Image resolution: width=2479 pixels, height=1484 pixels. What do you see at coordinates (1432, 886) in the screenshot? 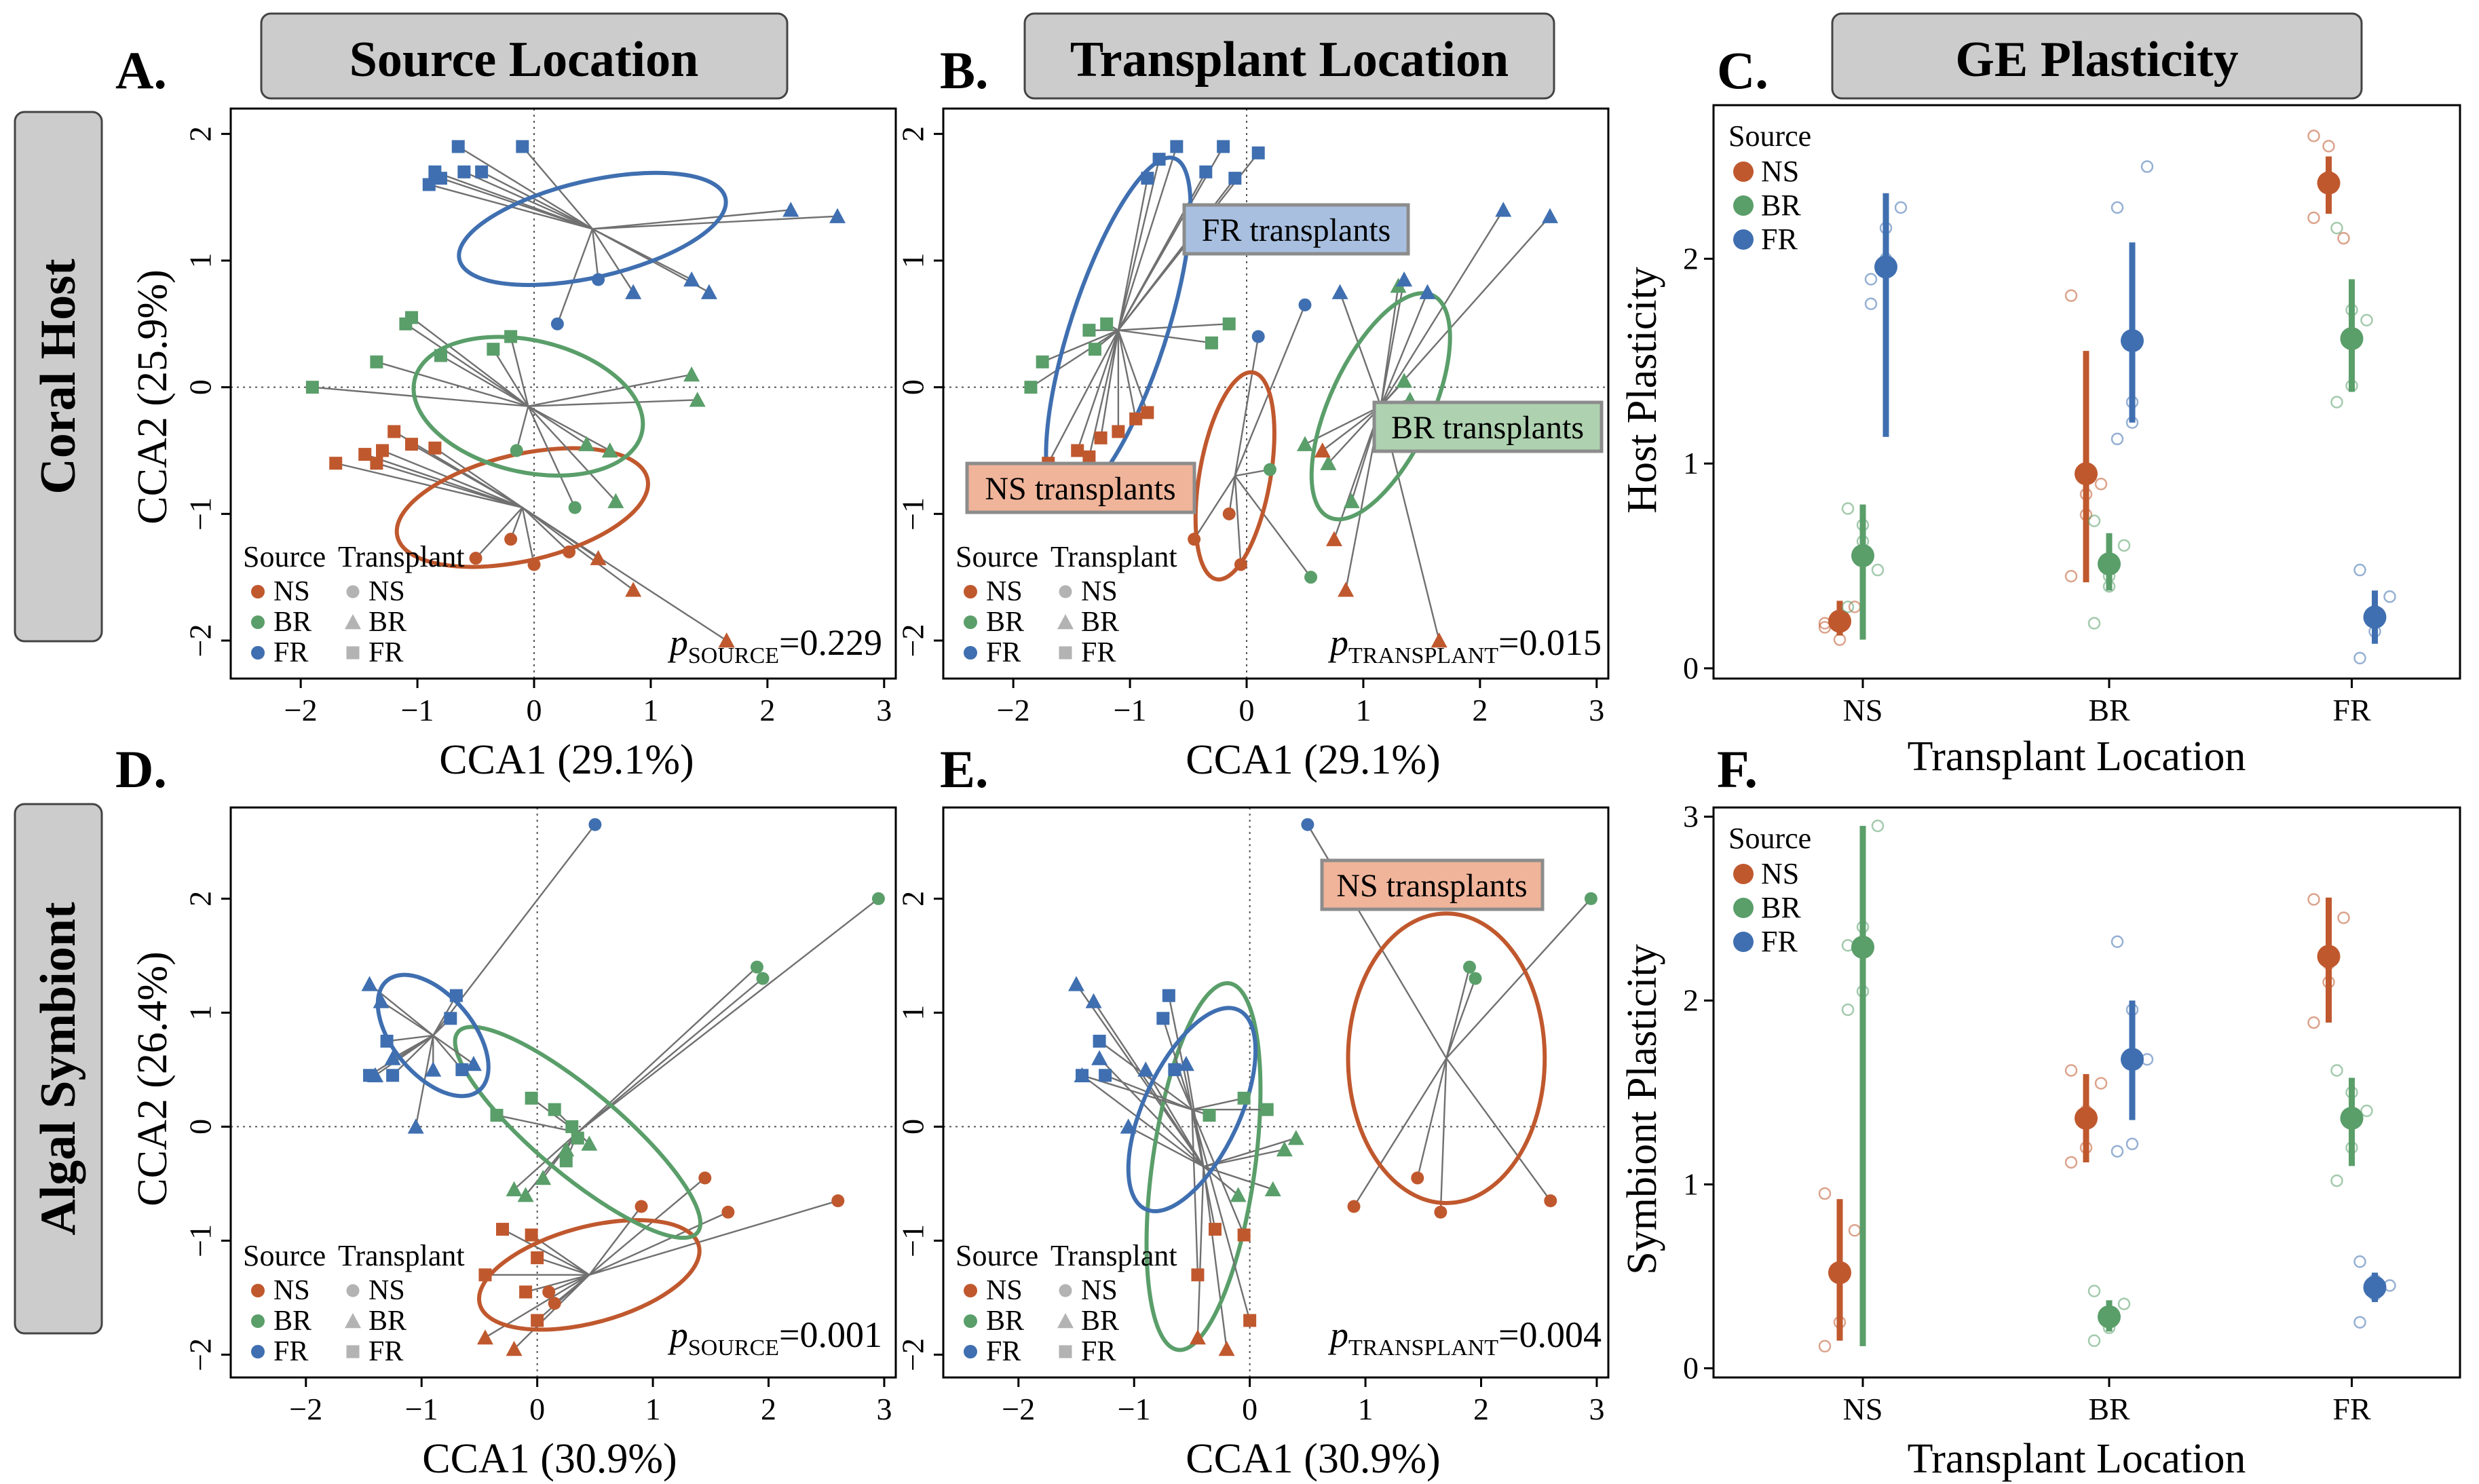
I see `svg-text: NS transplants` at bounding box center [1432, 886].